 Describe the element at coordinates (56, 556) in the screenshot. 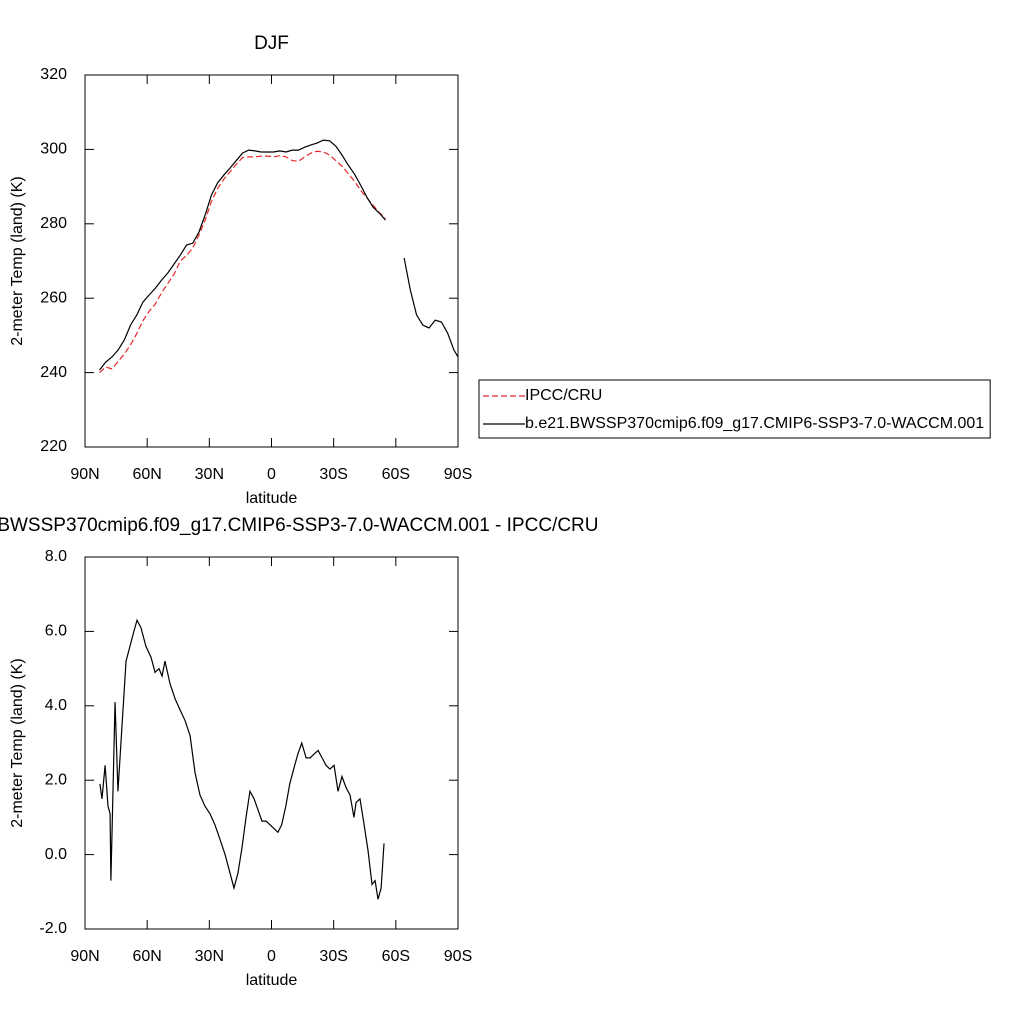

I see `y-tick-label: 8.0` at that location.